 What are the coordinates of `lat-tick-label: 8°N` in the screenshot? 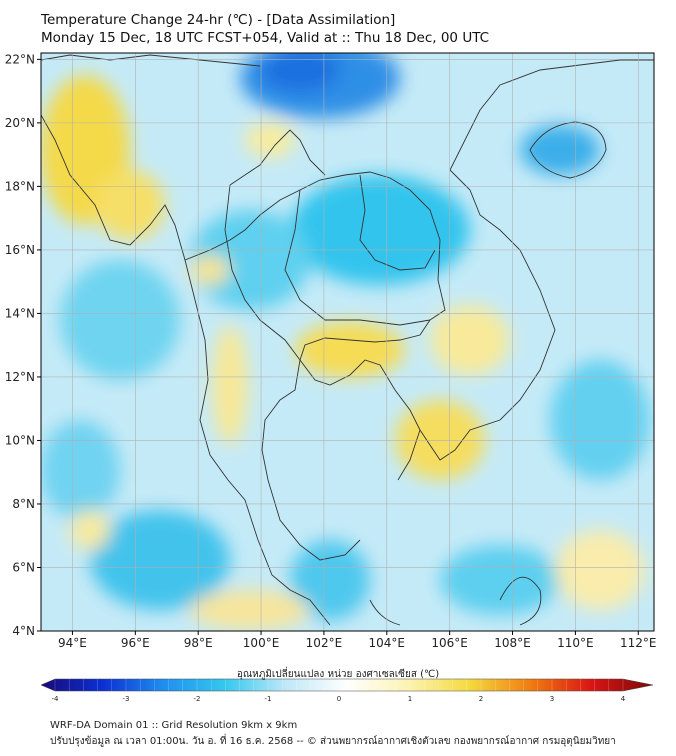 It's located at (23, 504).